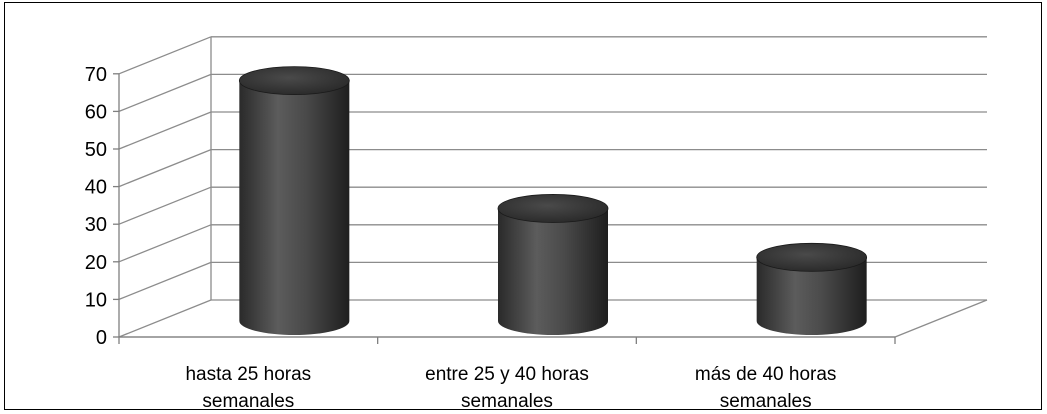  Describe the element at coordinates (766, 386) in the screenshot. I see `x-category-label: más de 40 horas semanales` at that location.